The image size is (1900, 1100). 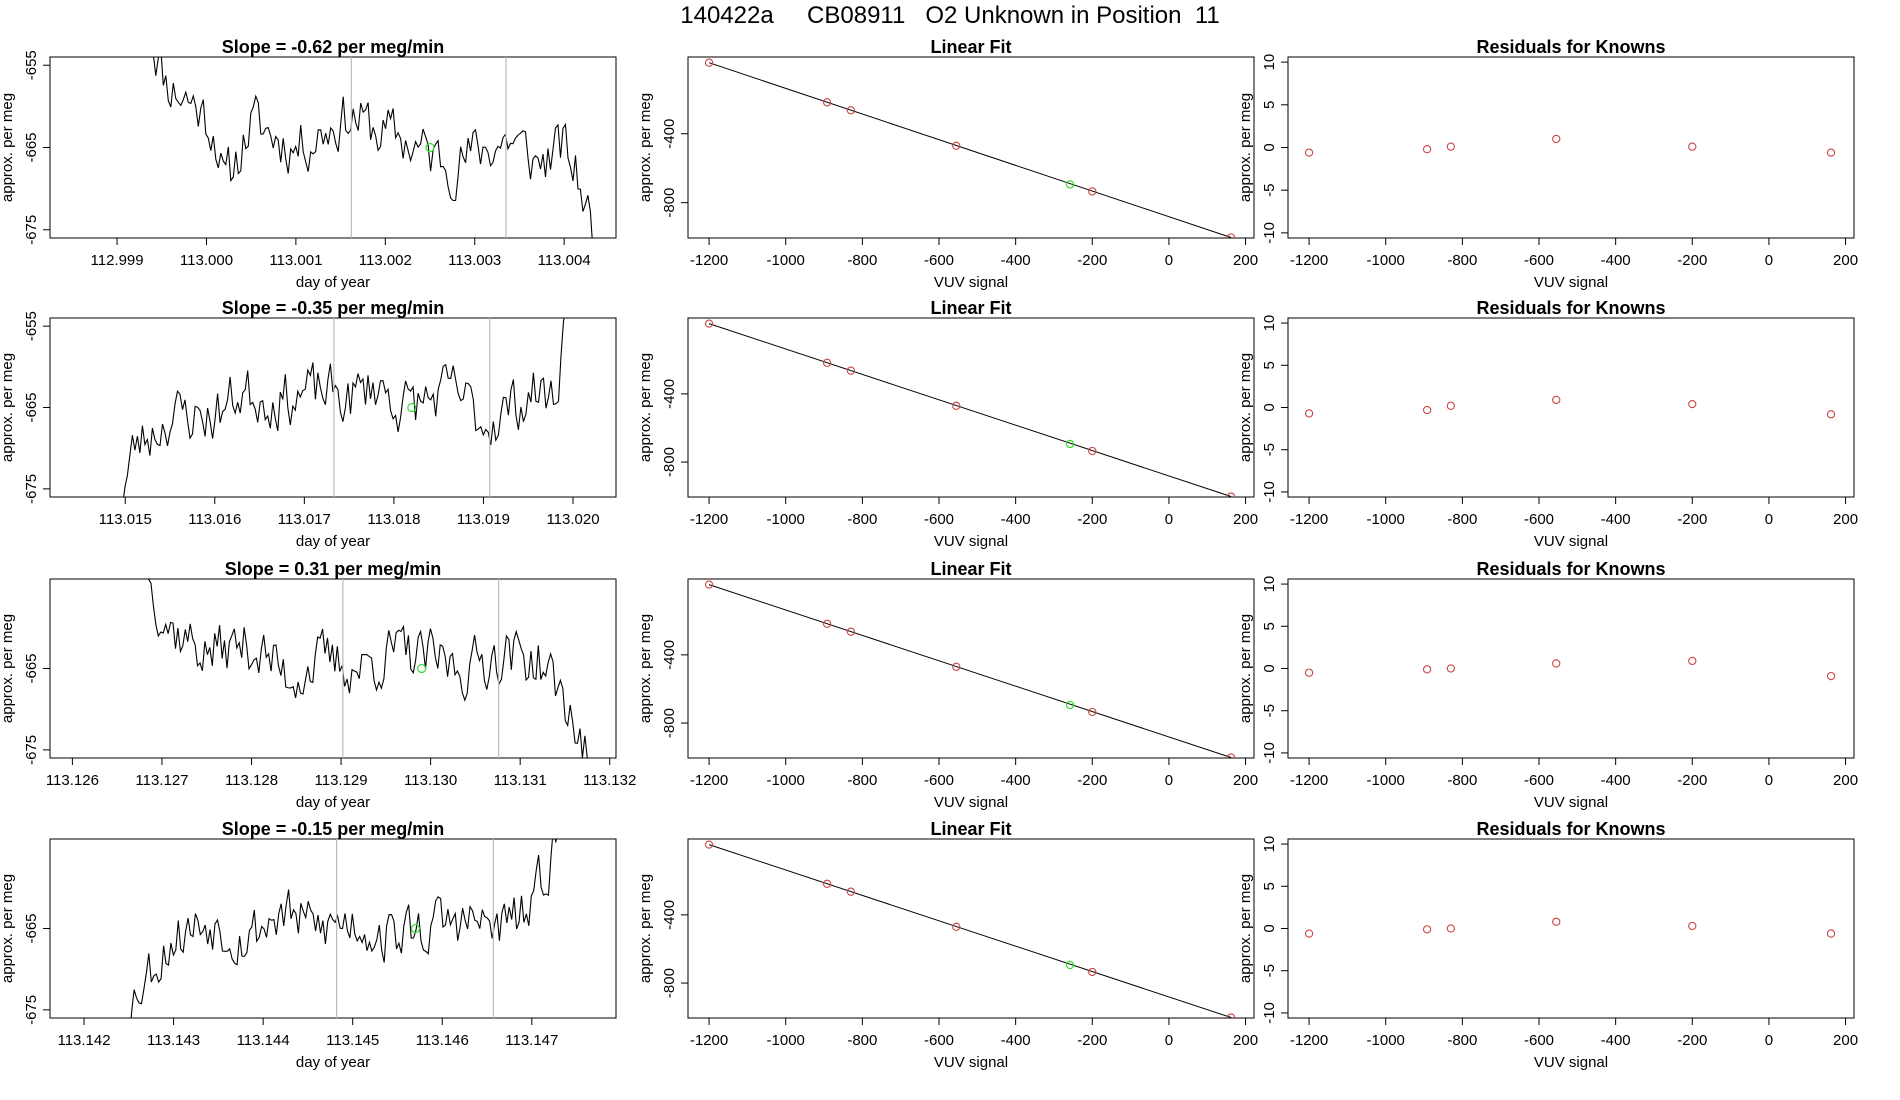 What do you see at coordinates (520, 780) in the screenshot?
I see `x-tick-label: 113.131` at bounding box center [520, 780].